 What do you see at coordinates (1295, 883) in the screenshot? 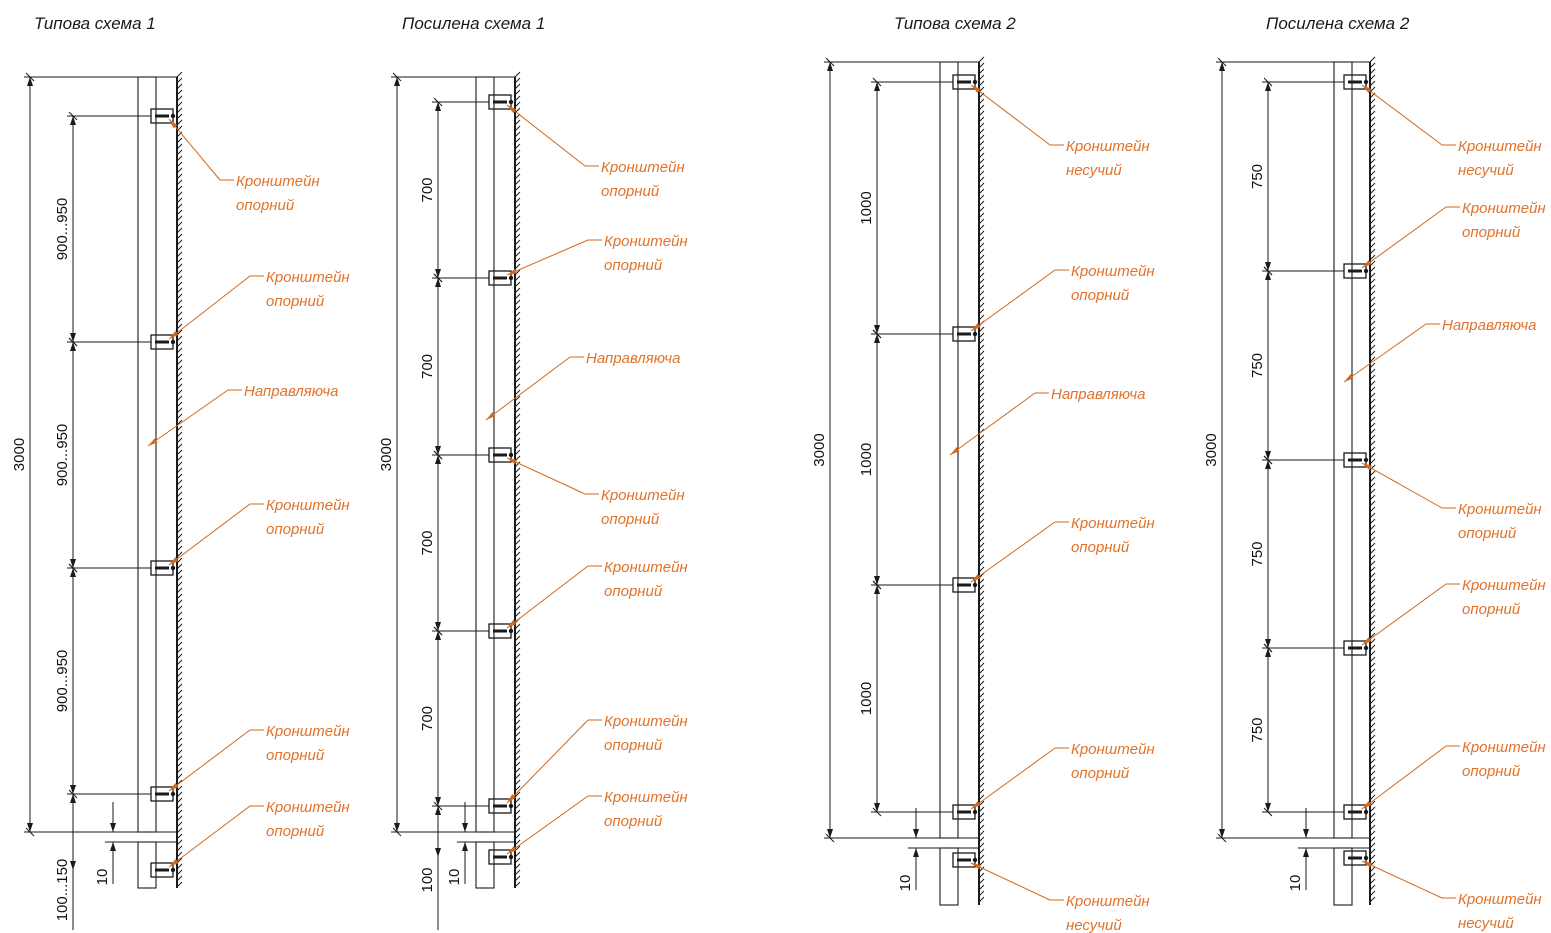
I see `joint-gap-value: 10` at bounding box center [1295, 883].